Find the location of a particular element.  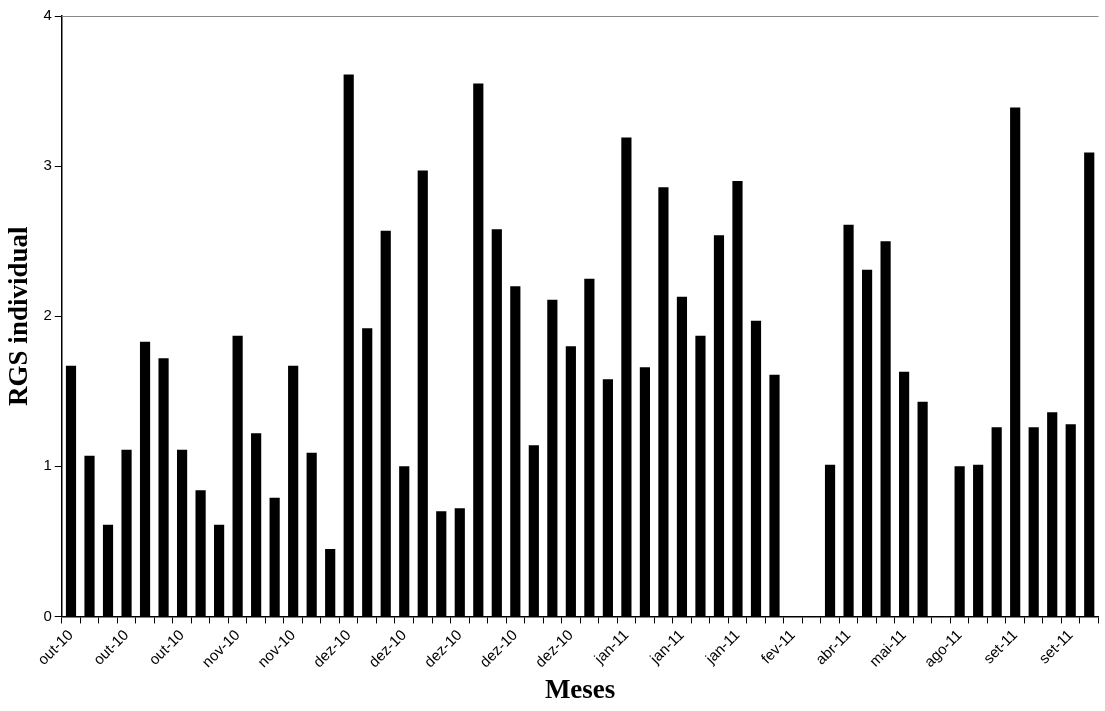

y-tick-label: 1 is located at coordinates (47, 465).